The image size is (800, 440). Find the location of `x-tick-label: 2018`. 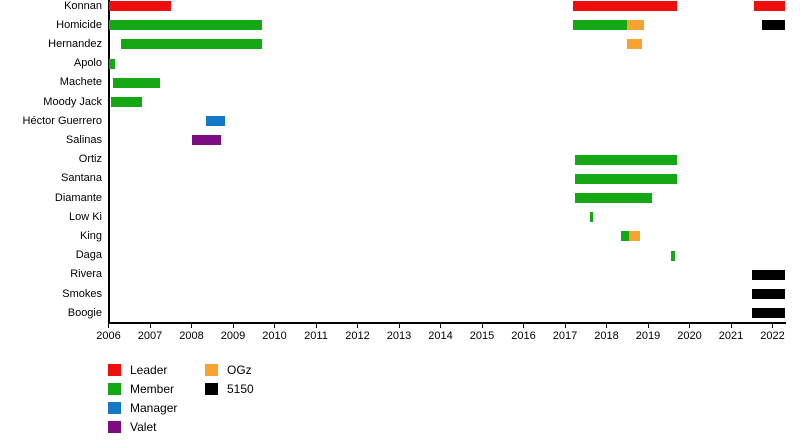

x-tick-label: 2018 is located at coordinates (606, 336).